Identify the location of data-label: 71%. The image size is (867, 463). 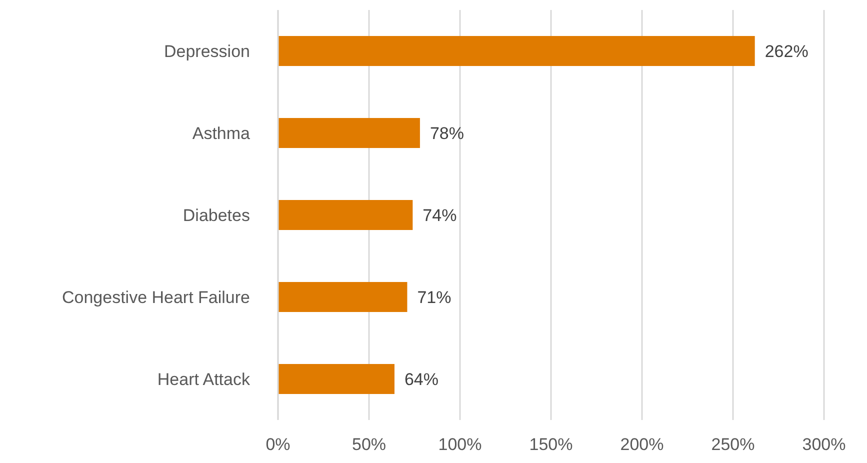
(434, 298).